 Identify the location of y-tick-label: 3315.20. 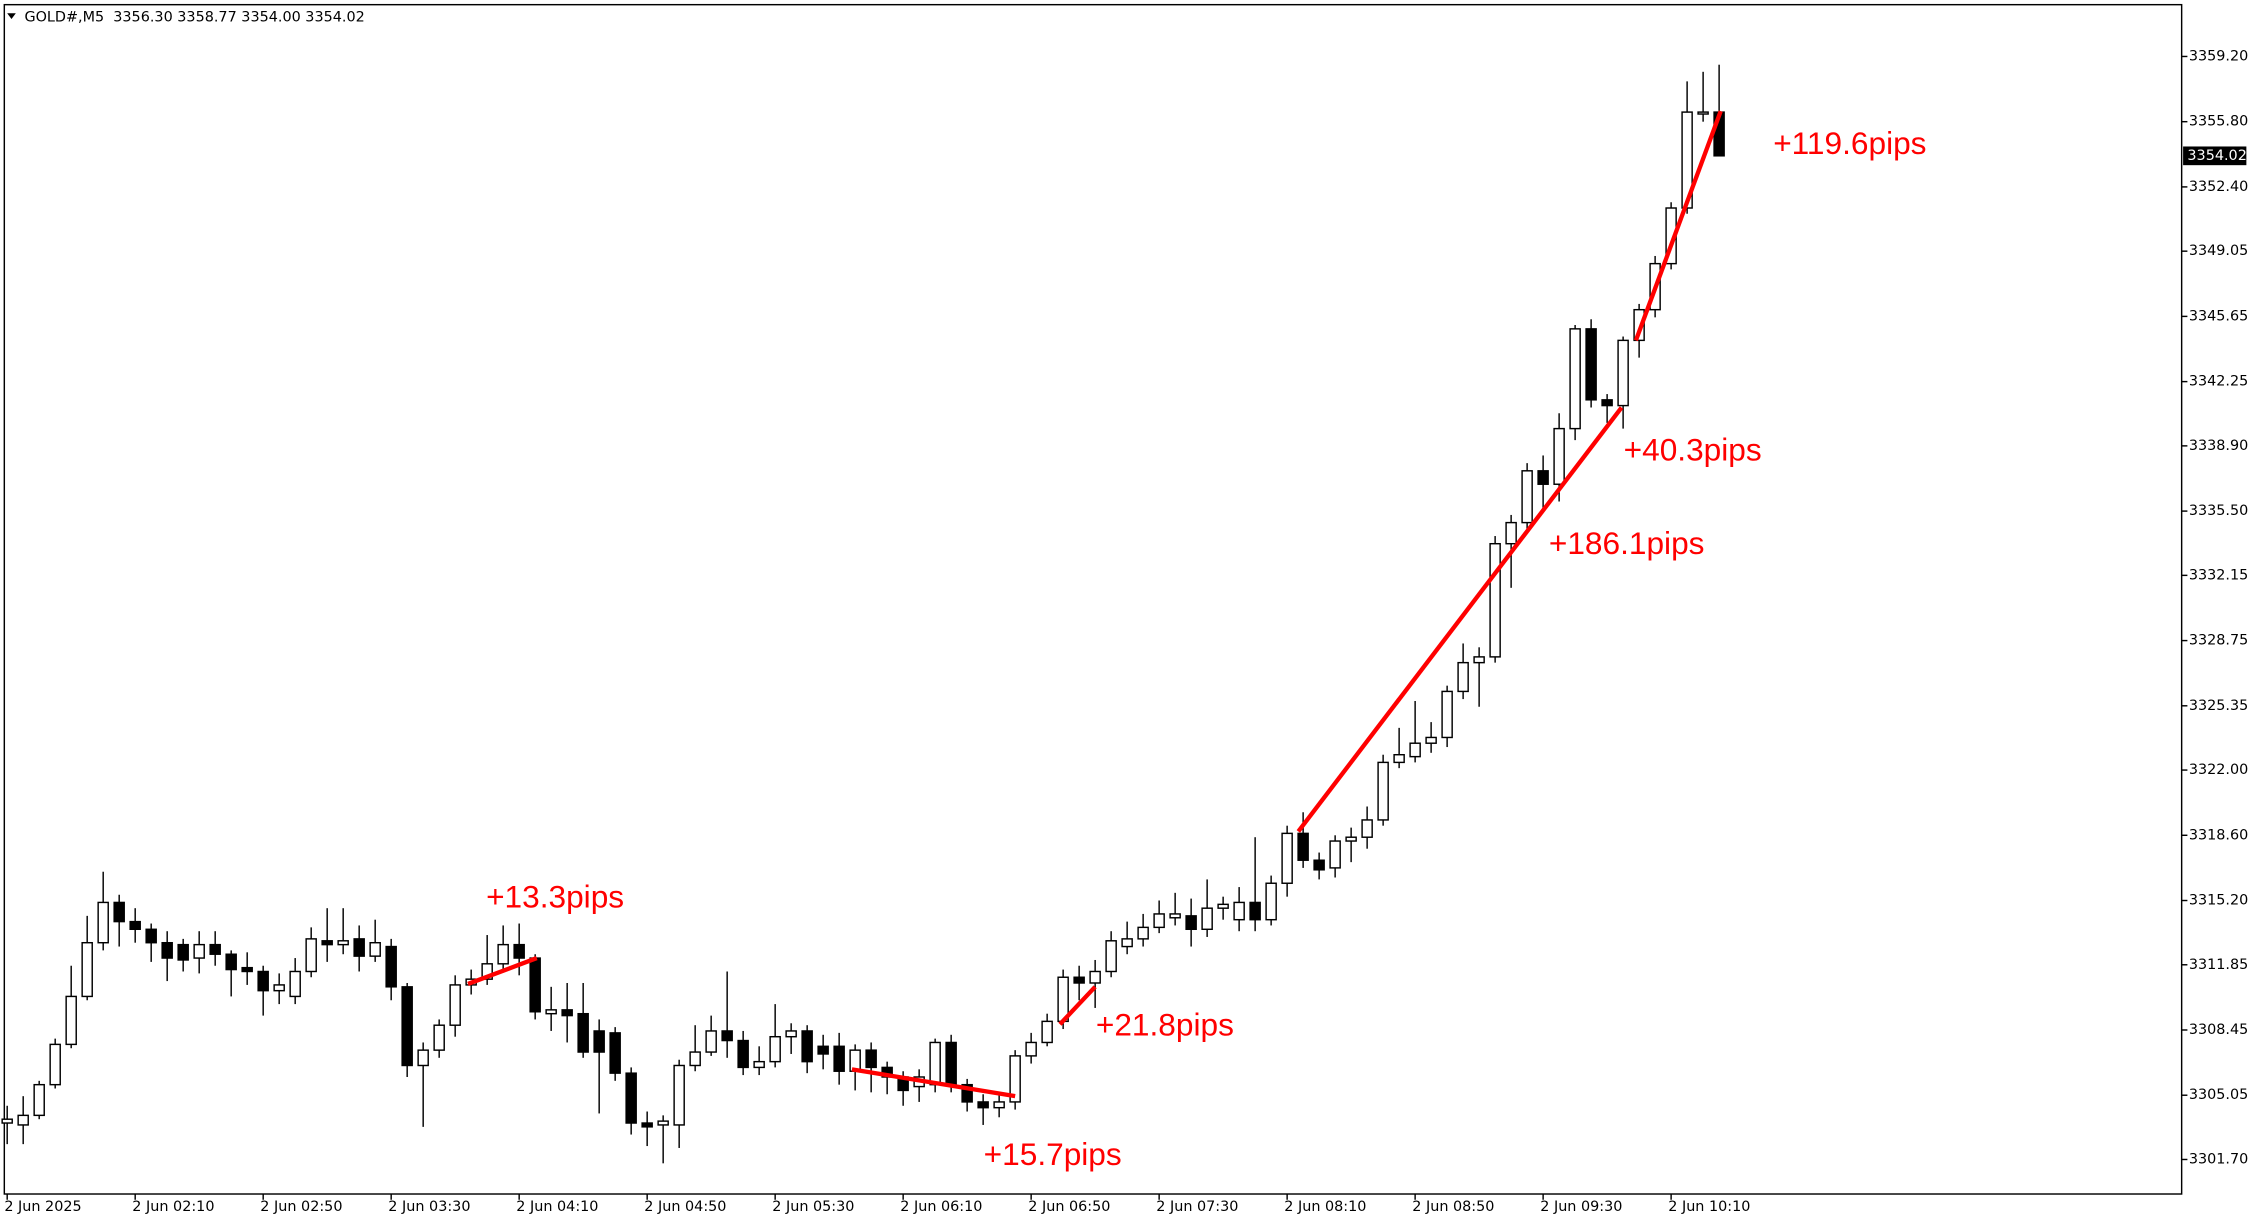
(2218, 901).